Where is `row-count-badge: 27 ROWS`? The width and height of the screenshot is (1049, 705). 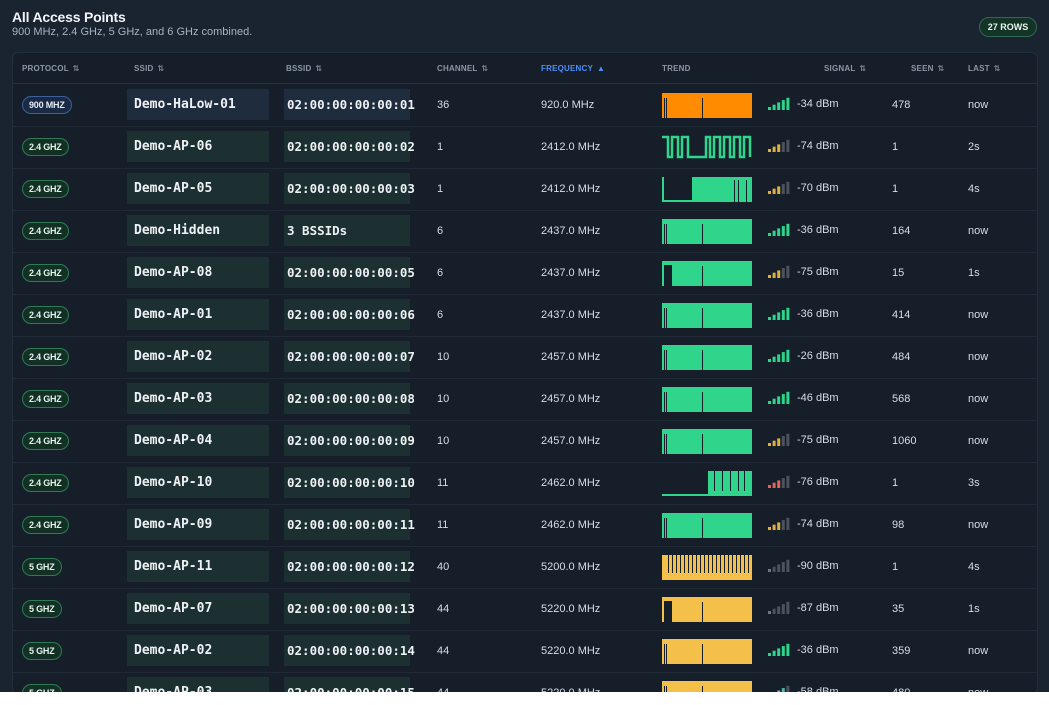
row-count-badge: 27 ROWS is located at coordinates (1008, 27).